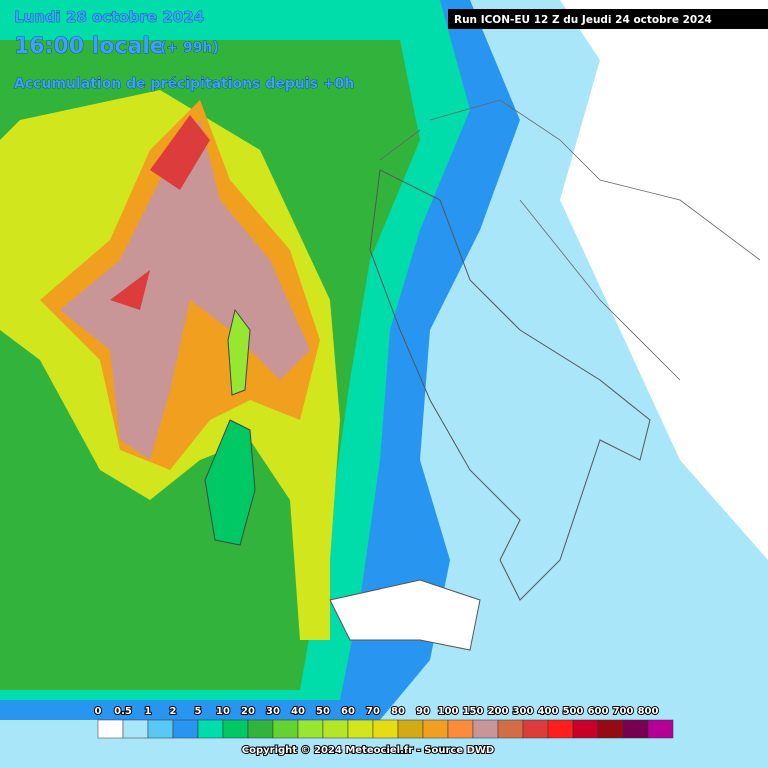 The image size is (768, 768). What do you see at coordinates (273, 711) in the screenshot?
I see `legend-label: 30` at bounding box center [273, 711].